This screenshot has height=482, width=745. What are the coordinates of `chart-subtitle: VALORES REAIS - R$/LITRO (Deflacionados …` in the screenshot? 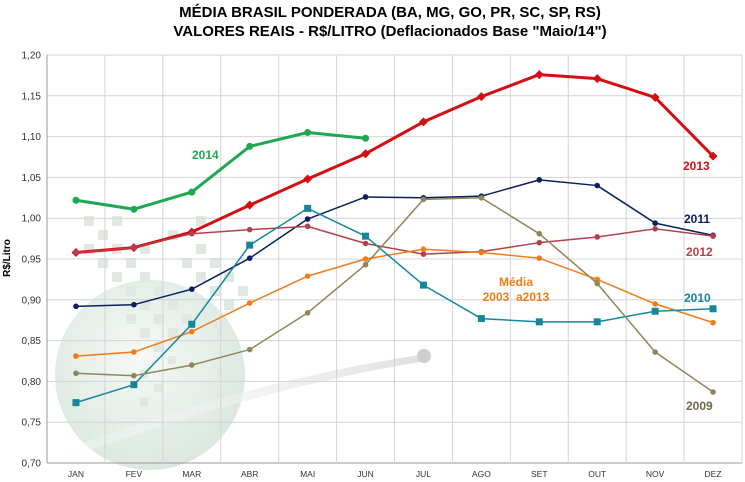 It's located at (389, 31).